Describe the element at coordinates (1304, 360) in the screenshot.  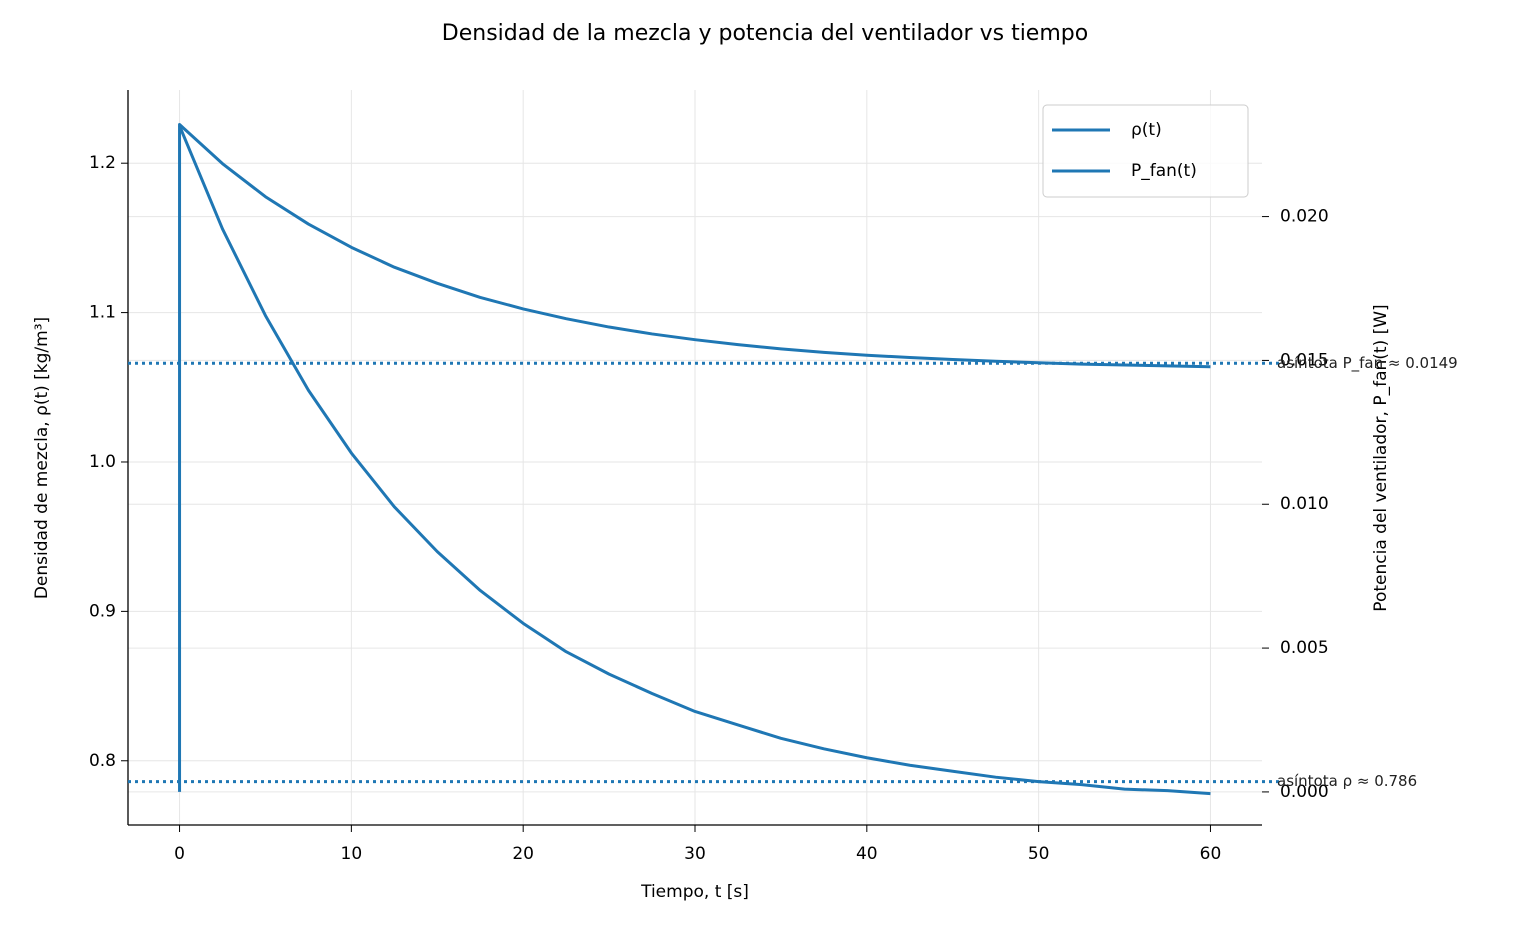
I see `y2-tick-label: 0.015` at that location.